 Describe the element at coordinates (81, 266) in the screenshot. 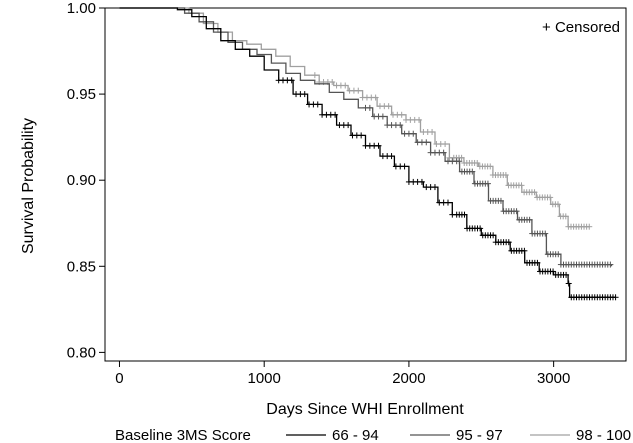

I see `y-tick-label: 0.85` at that location.